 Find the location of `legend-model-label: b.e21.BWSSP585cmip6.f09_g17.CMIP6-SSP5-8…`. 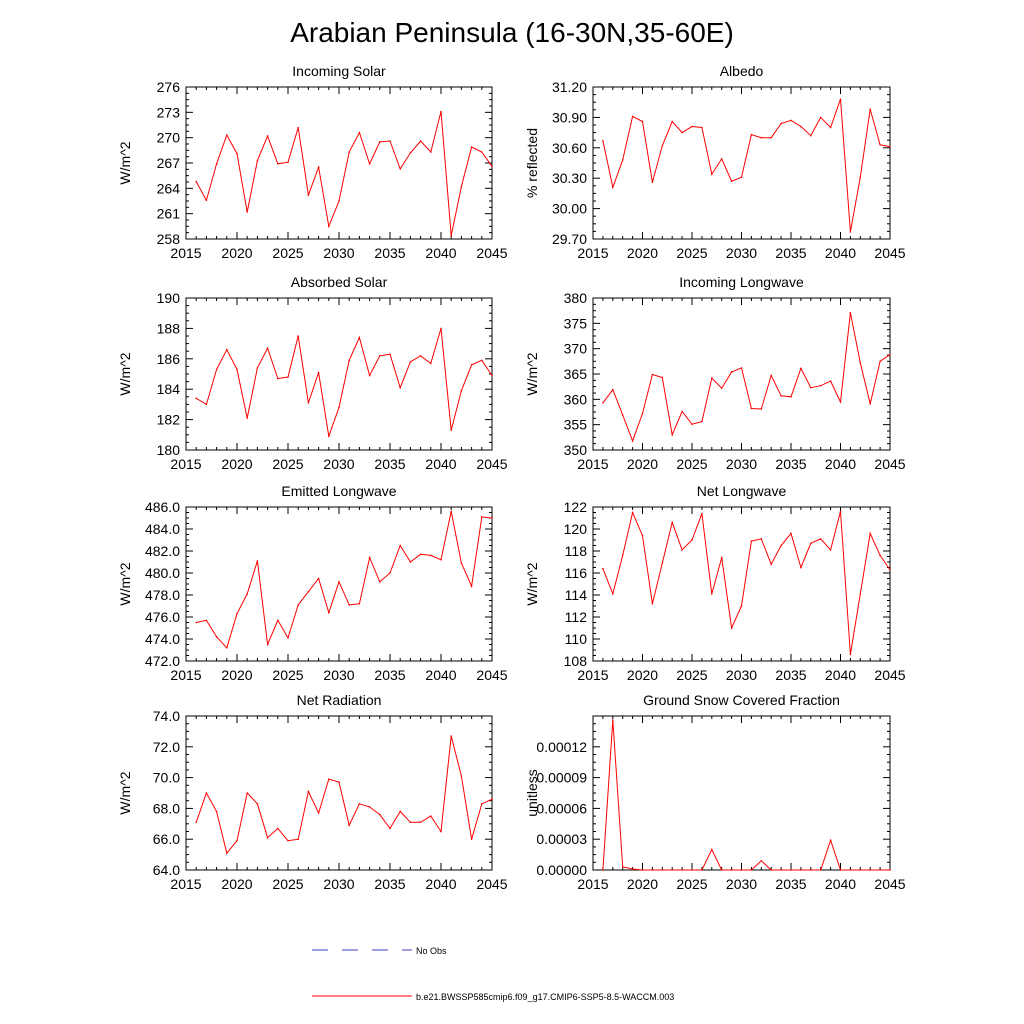

legend-model-label: b.e21.BWSSP585cmip6.f09_g17.CMIP6-SSP5-8… is located at coordinates (545, 997).